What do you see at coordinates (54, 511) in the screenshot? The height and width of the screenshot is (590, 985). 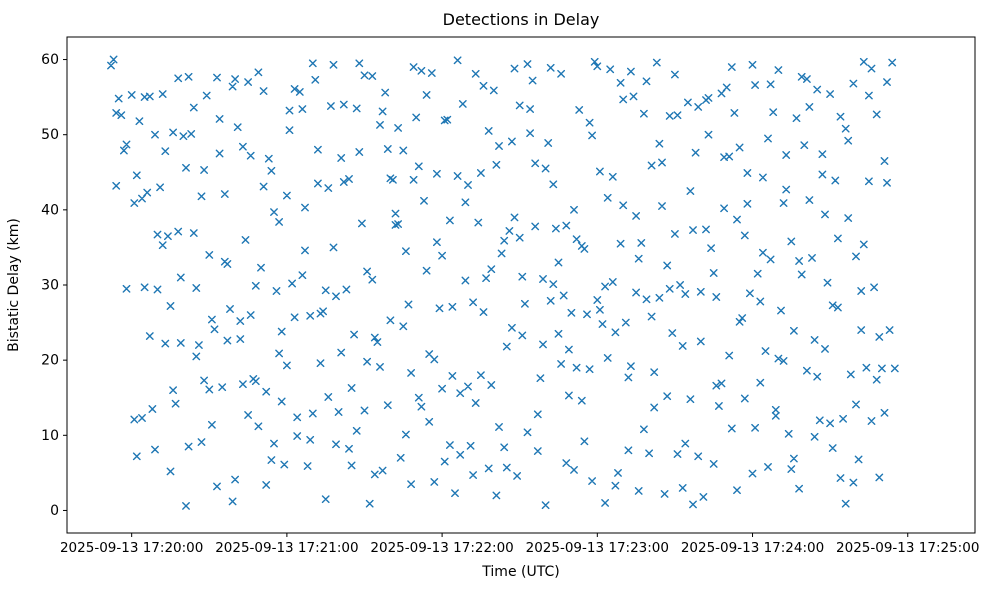 I see `y-tick-label: 0` at bounding box center [54, 511].